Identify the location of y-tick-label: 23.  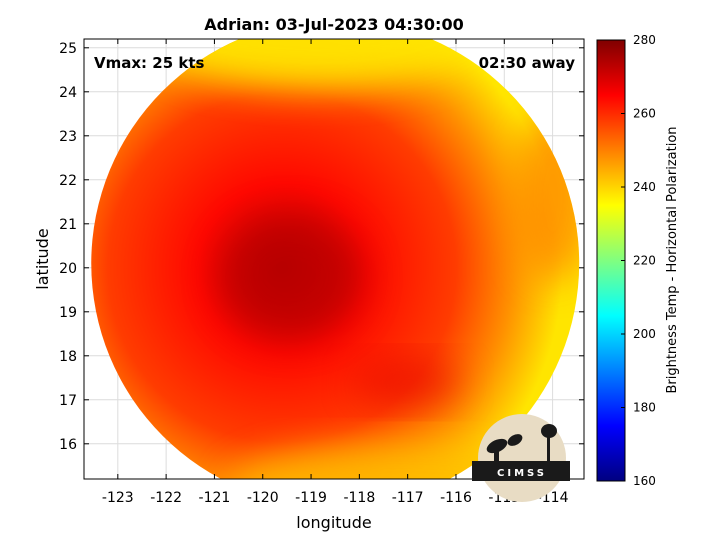
(68, 137).